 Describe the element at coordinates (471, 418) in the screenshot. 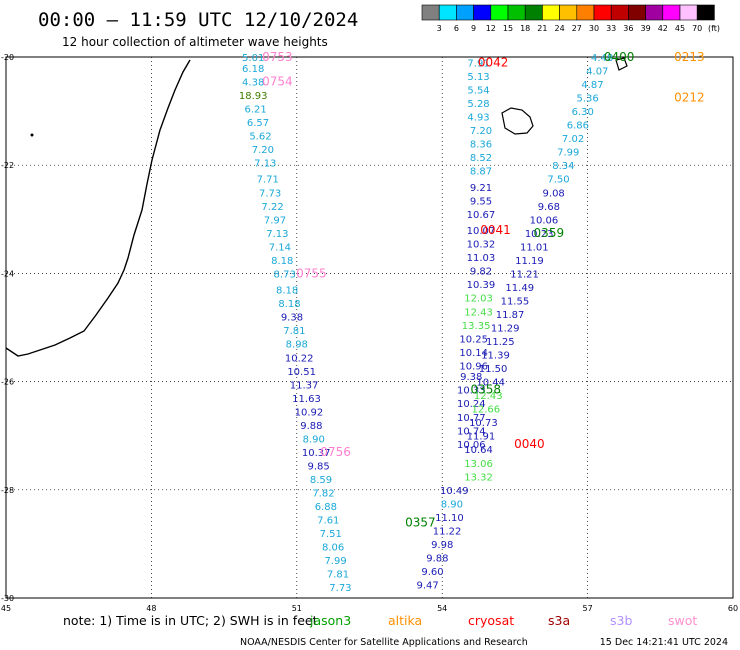

I see `wave-height-value: 10.77` at that location.